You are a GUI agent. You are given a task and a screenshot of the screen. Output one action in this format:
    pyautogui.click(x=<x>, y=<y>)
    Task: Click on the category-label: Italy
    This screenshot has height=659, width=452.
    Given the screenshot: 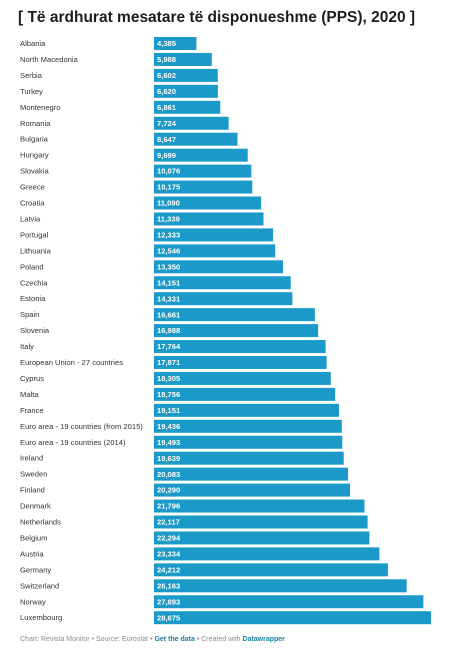 What is the action you would take?
    pyautogui.click(x=27, y=346)
    